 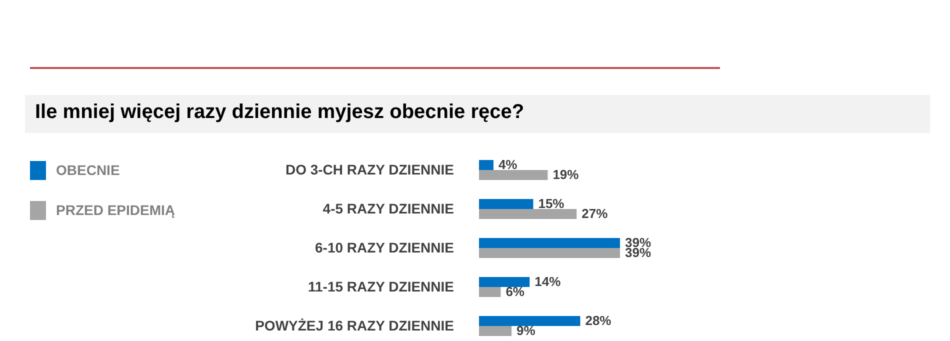 What do you see at coordinates (515, 291) in the screenshot?
I see `data-label: 6%` at bounding box center [515, 291].